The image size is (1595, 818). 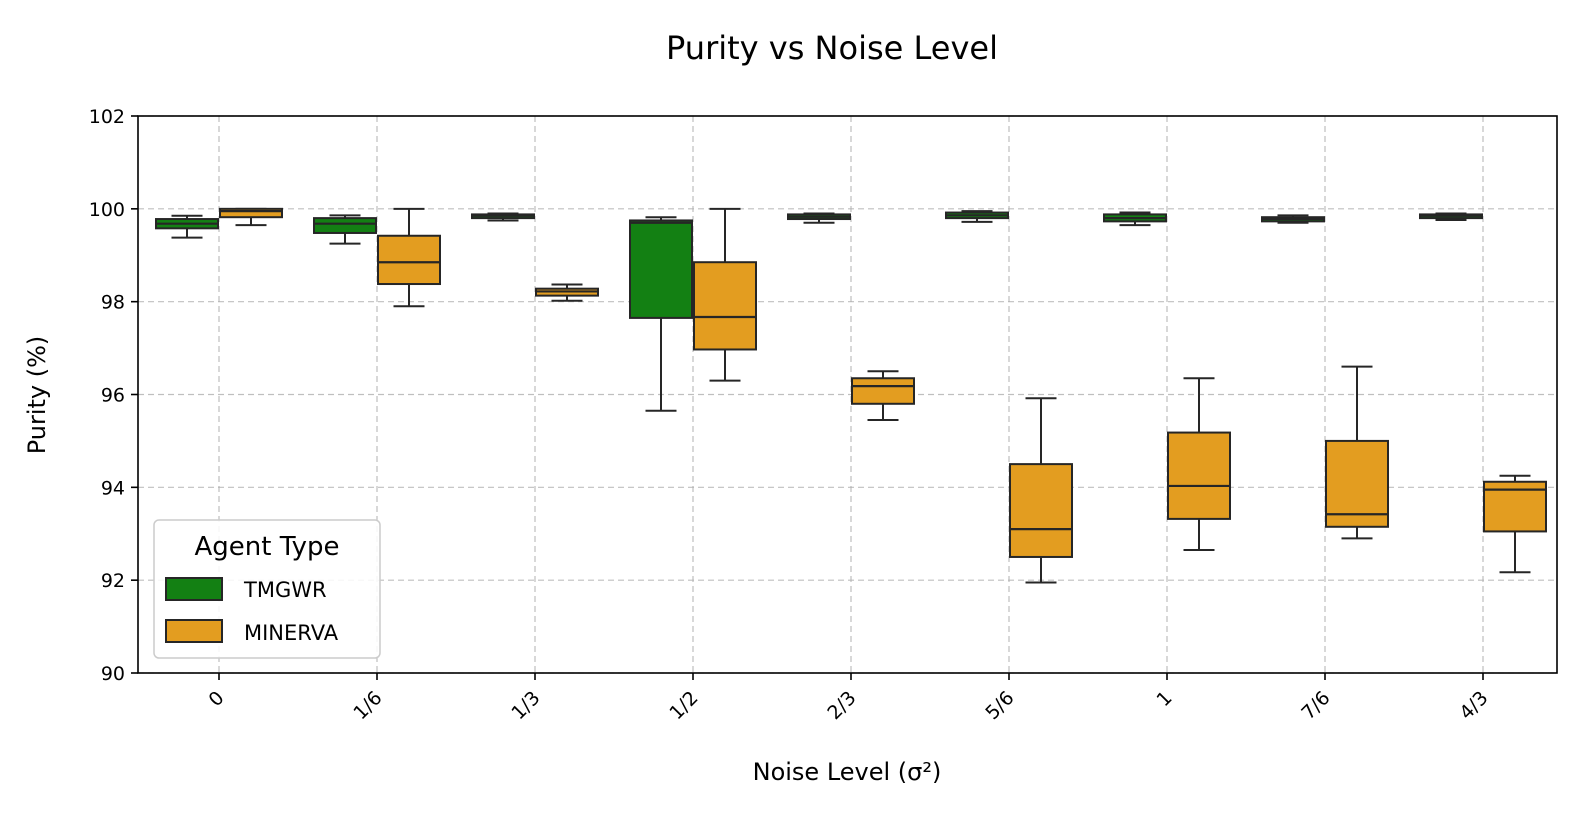 I want to click on legend-label-minerva: MINERVA, so click(x=291, y=633).